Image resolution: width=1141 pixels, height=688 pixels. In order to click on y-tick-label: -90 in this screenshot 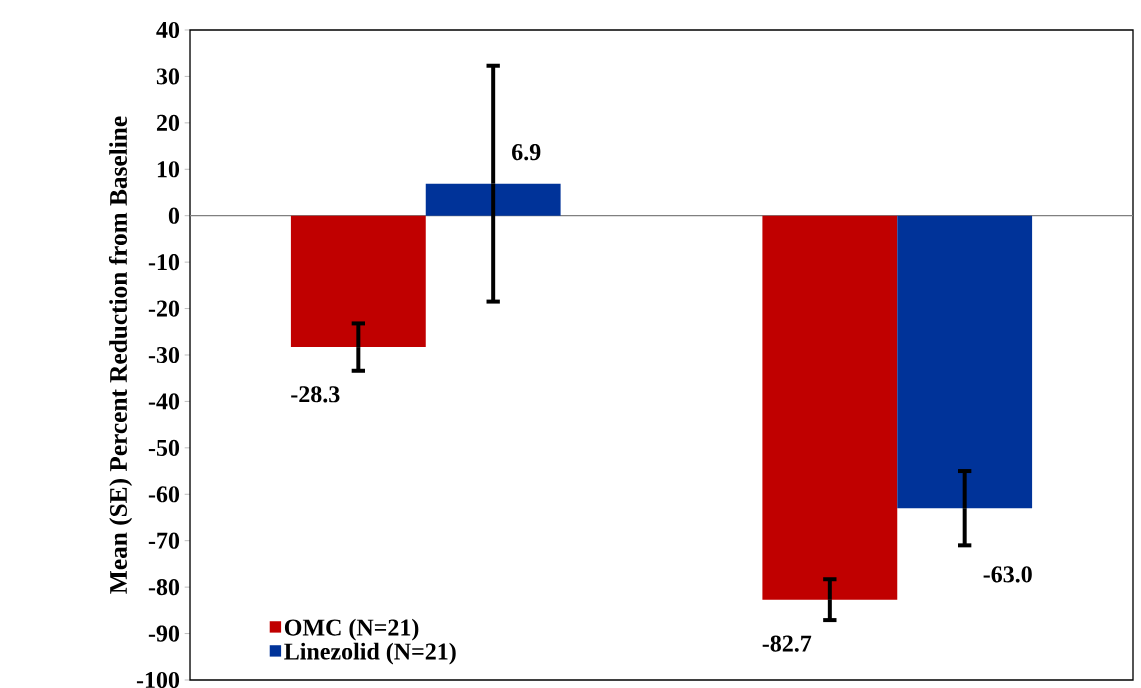, I will do `click(164, 633)`.